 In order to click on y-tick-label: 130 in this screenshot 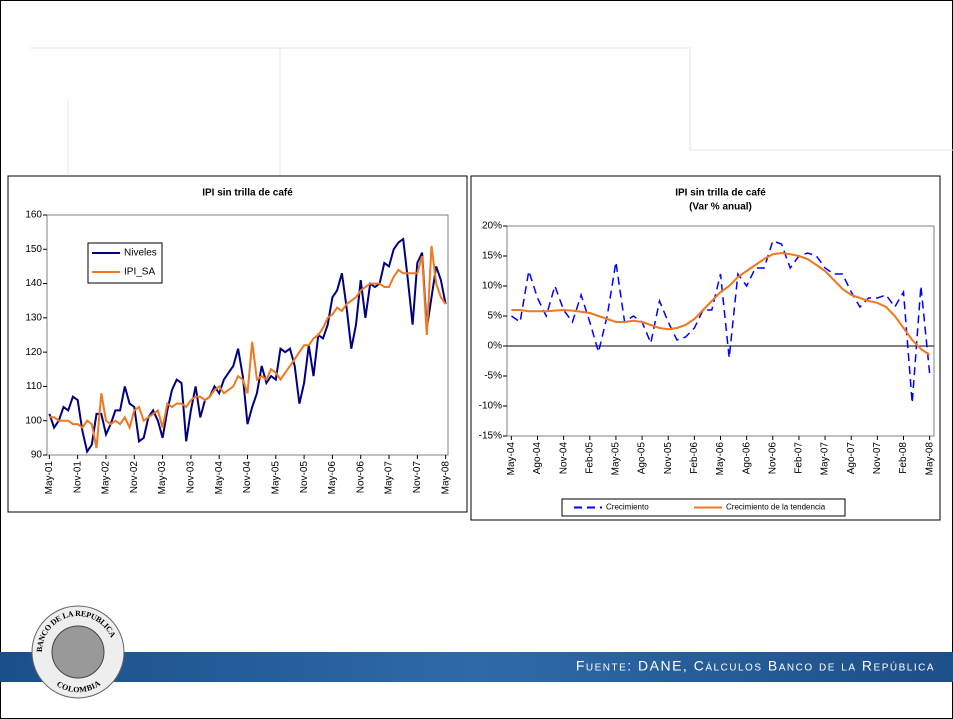, I will do `click(33, 317)`.